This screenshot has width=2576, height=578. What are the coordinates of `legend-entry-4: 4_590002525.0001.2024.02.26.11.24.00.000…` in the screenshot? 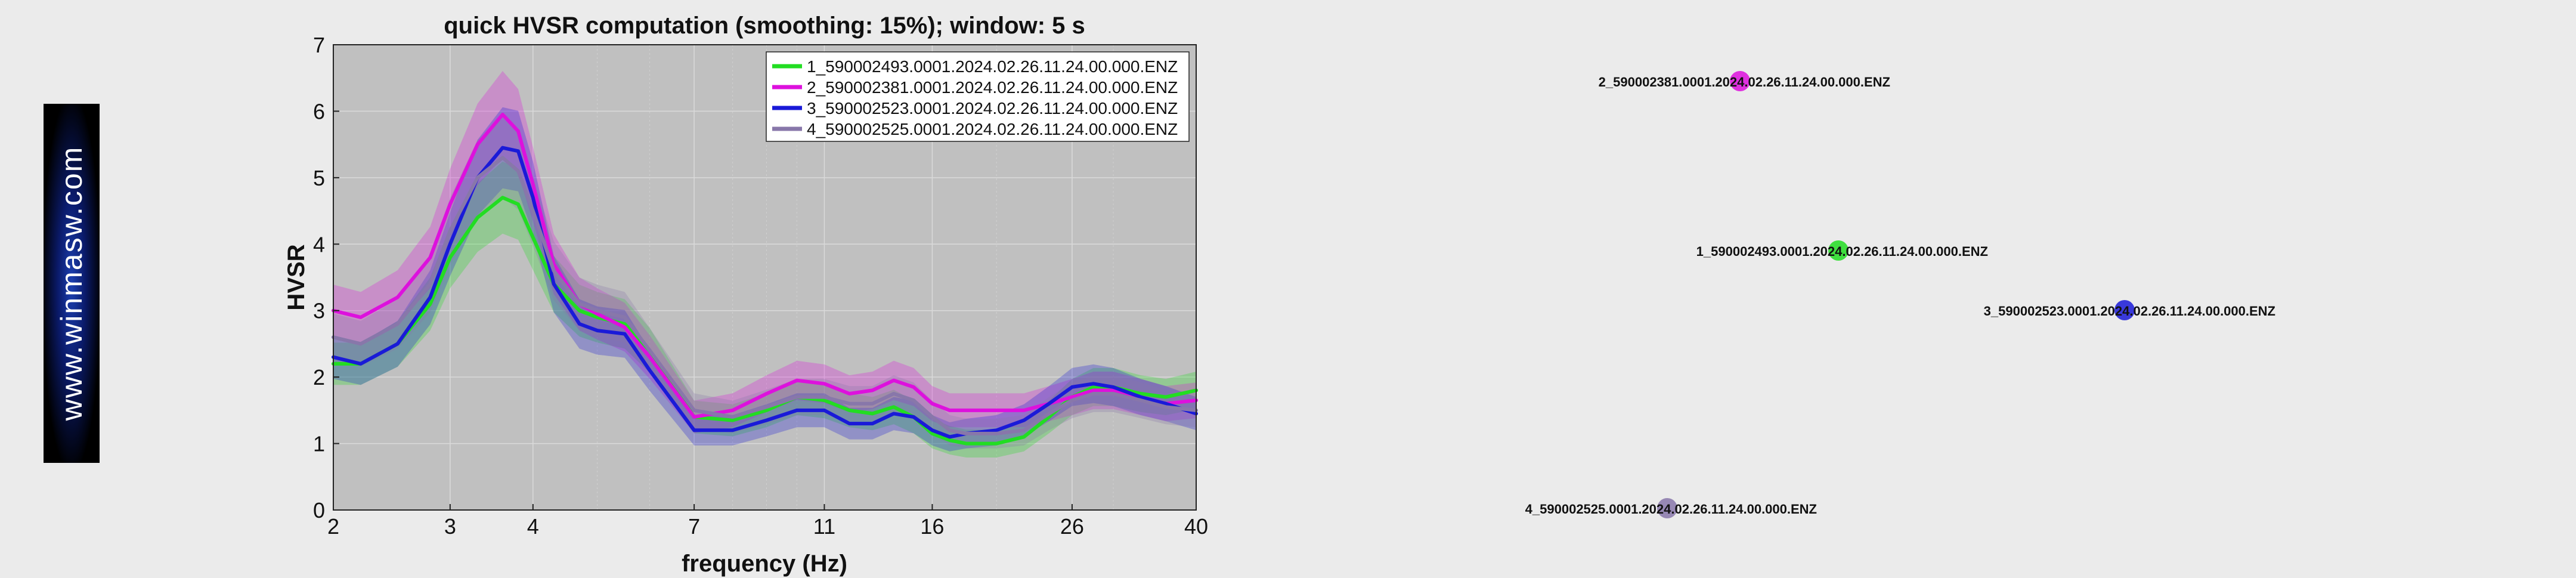 It's located at (993, 129).